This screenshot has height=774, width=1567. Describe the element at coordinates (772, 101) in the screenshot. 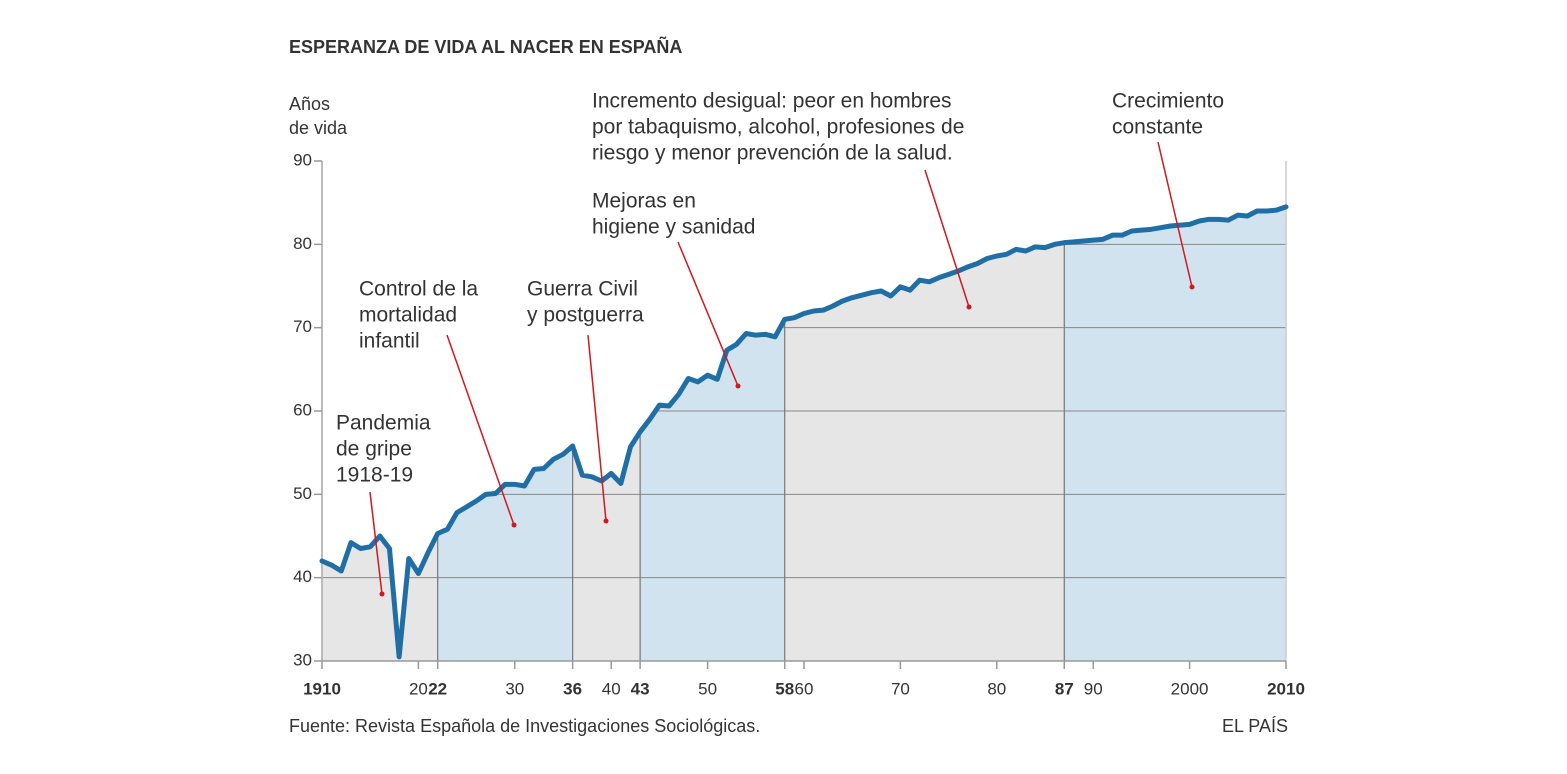

I see `annotation: Incremento desigual: peor en hombres` at that location.